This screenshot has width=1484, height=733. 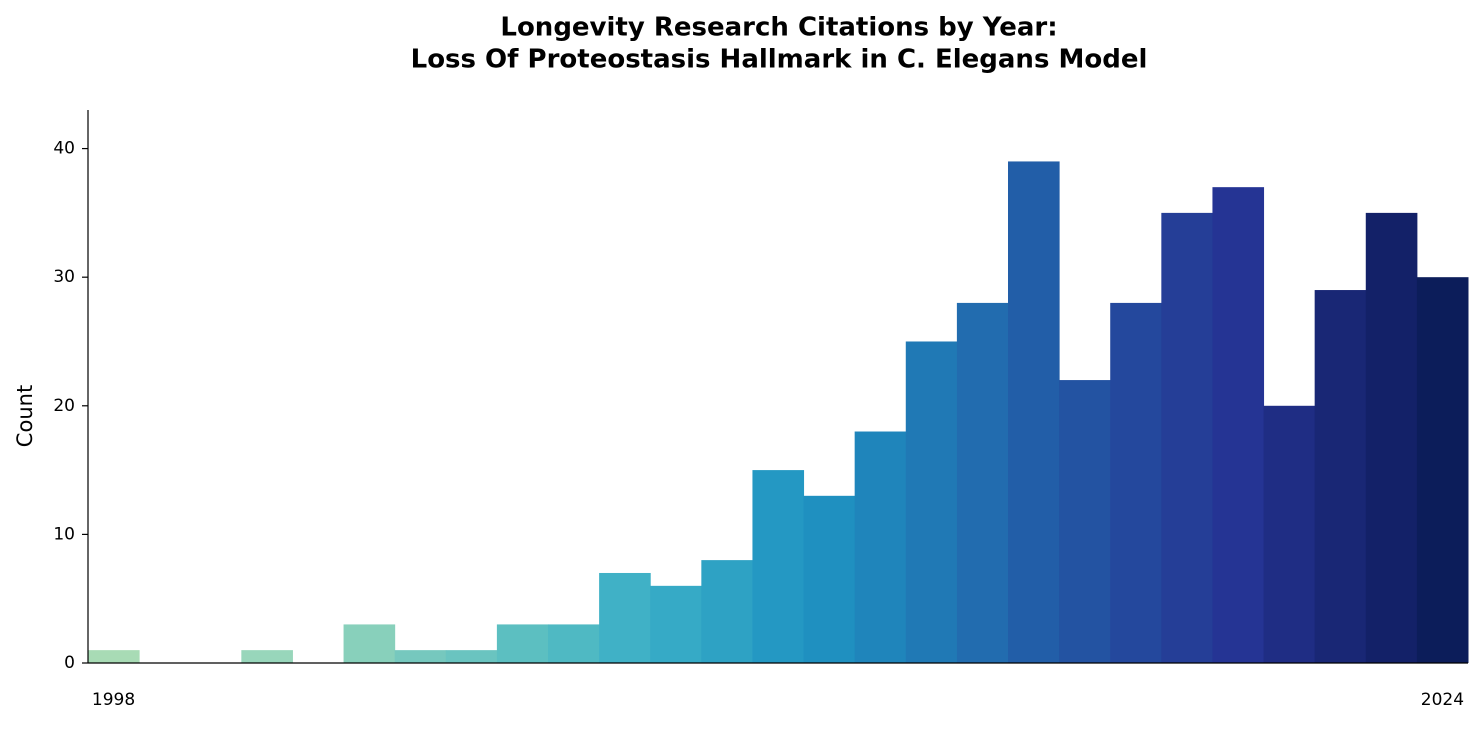 What do you see at coordinates (64, 406) in the screenshot?
I see `y-tick-label: 20` at bounding box center [64, 406].